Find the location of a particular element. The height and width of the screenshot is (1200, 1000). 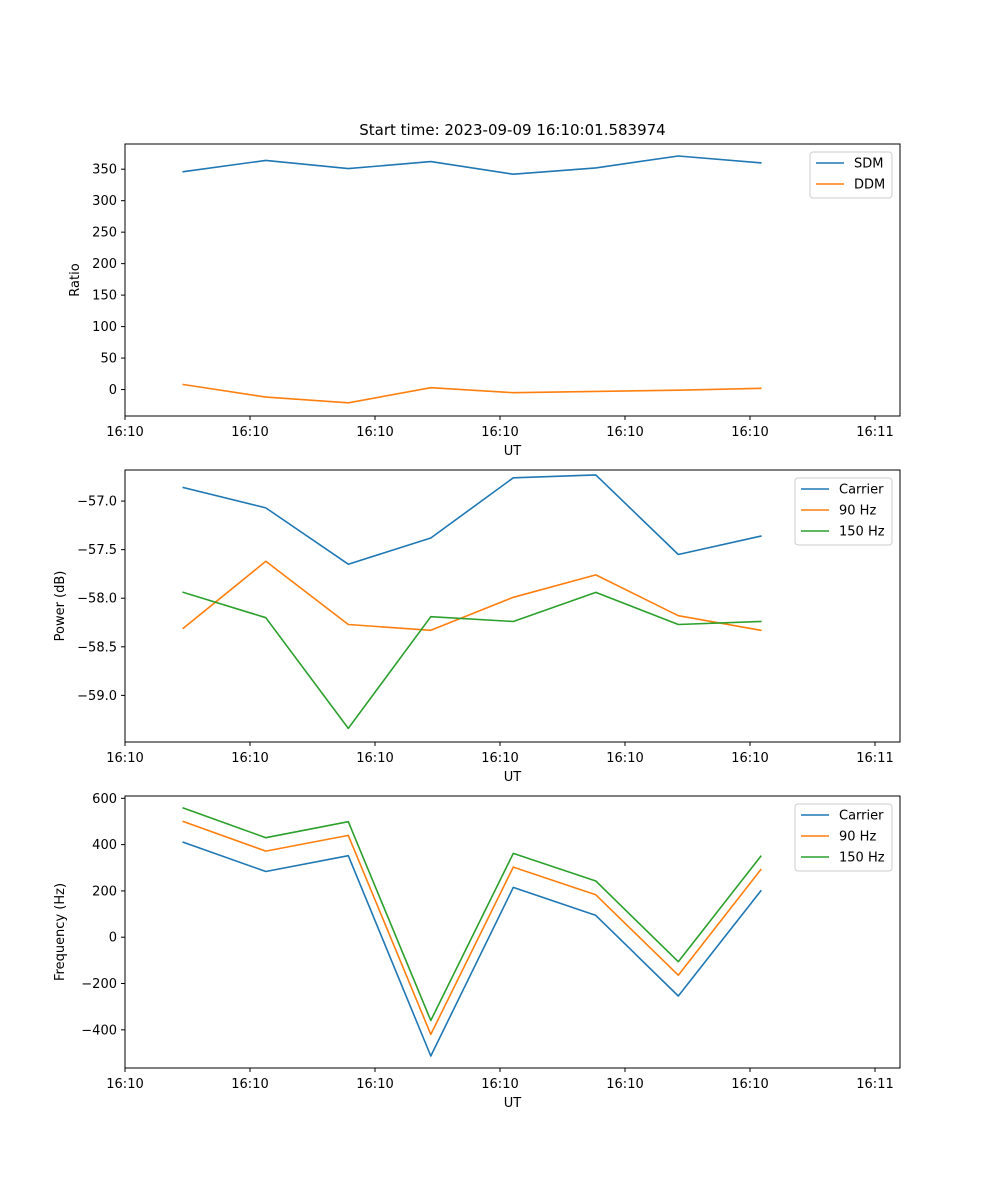

y-axis-label: Ratio is located at coordinates (75, 279).